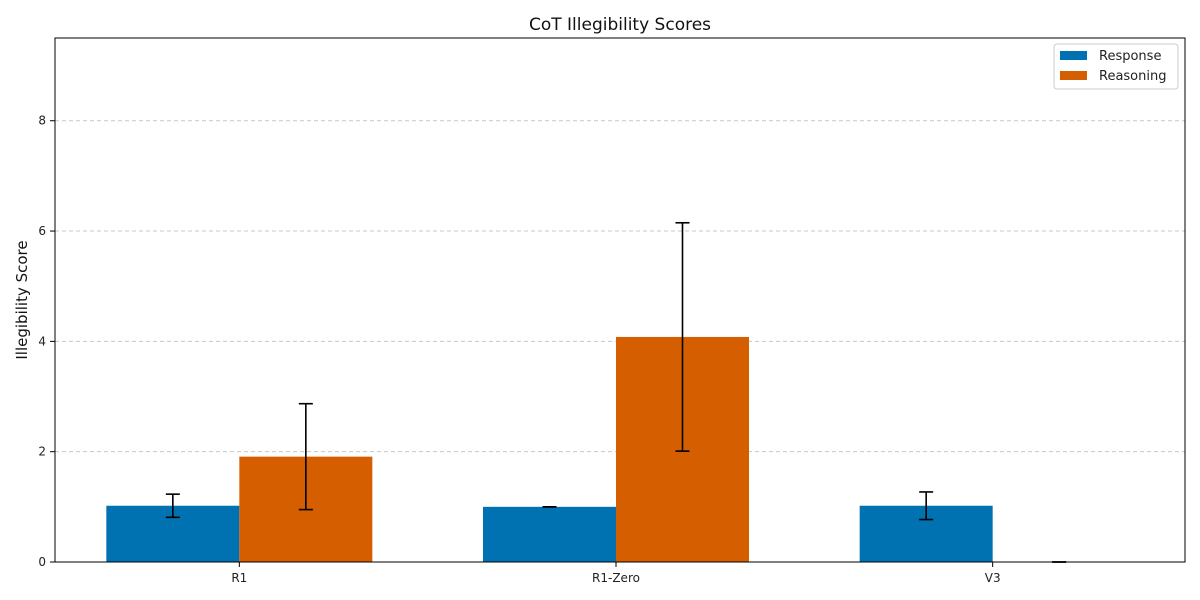  What do you see at coordinates (1130, 56) in the screenshot?
I see `legend-label-response: Response` at bounding box center [1130, 56].